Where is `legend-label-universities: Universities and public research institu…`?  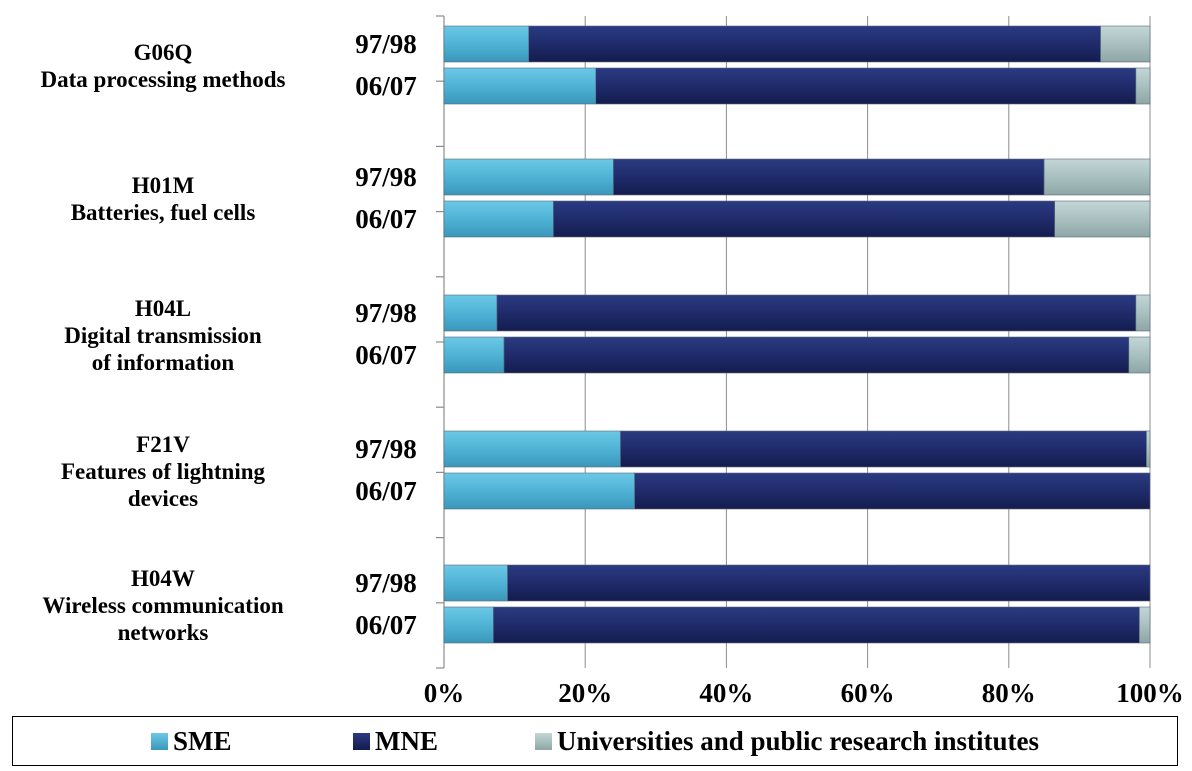
legend-label-universities: Universities and public research institu… is located at coordinates (798, 740).